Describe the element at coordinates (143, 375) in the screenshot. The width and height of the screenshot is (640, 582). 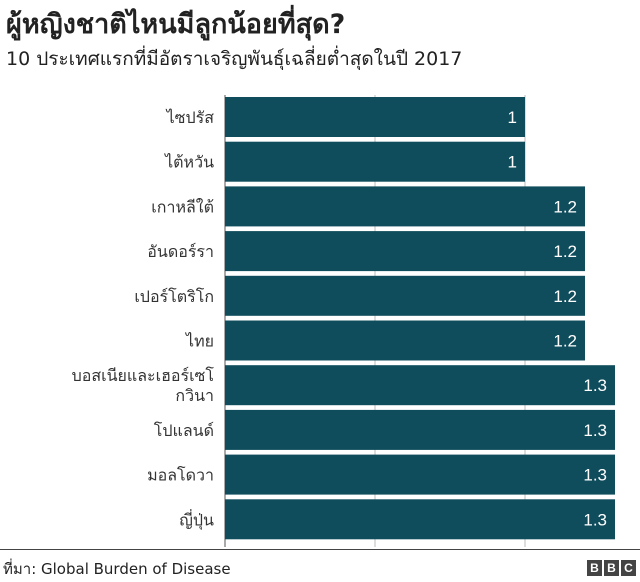
I see `category-label: บอสเนียและเฮอร์เซโ` at that location.